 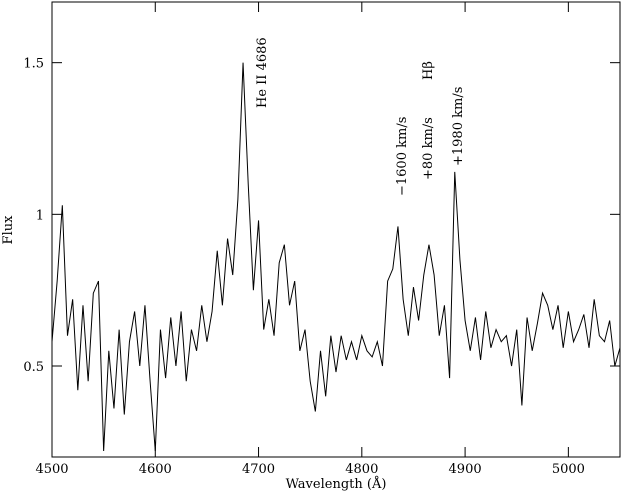 I want to click on annotation: +1980 km/s, so click(x=458, y=126).